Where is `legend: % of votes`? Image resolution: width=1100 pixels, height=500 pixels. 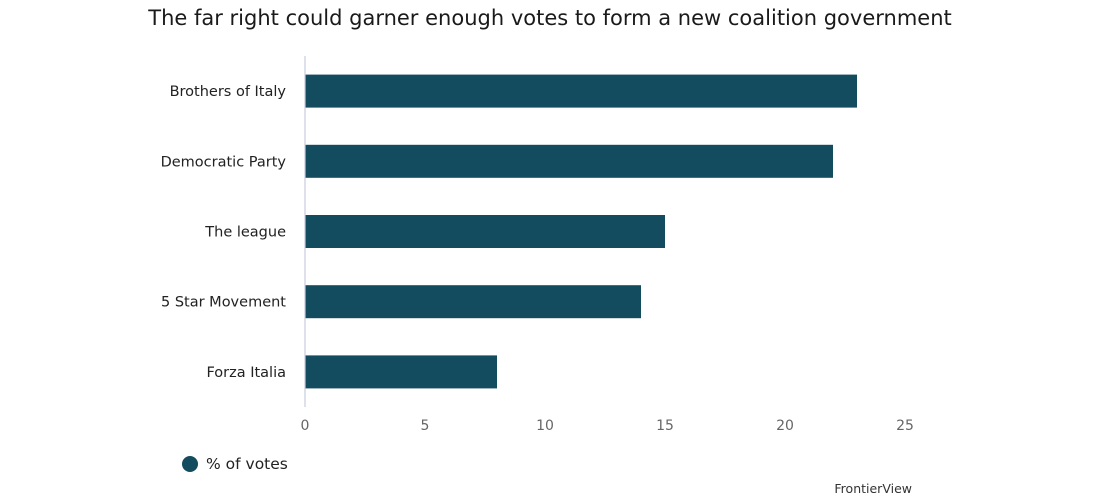
legend: % of votes is located at coordinates (235, 464).